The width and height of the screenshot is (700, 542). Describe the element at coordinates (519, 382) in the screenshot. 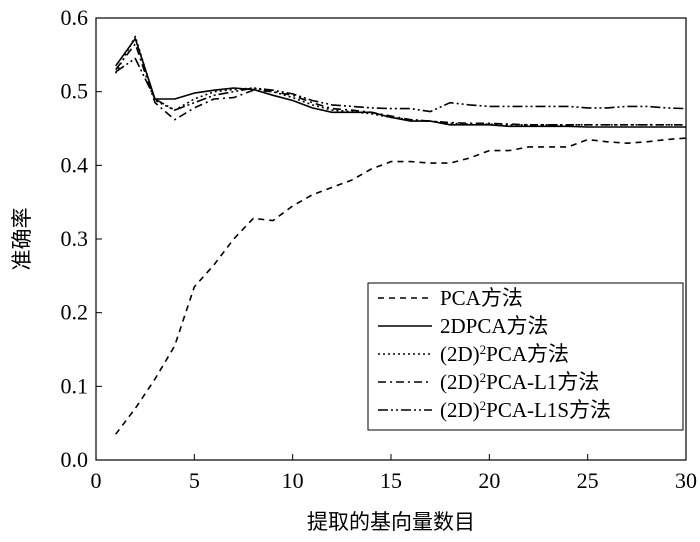

I see `legend-label-4: (2D)2PCA-L1方法` at that location.